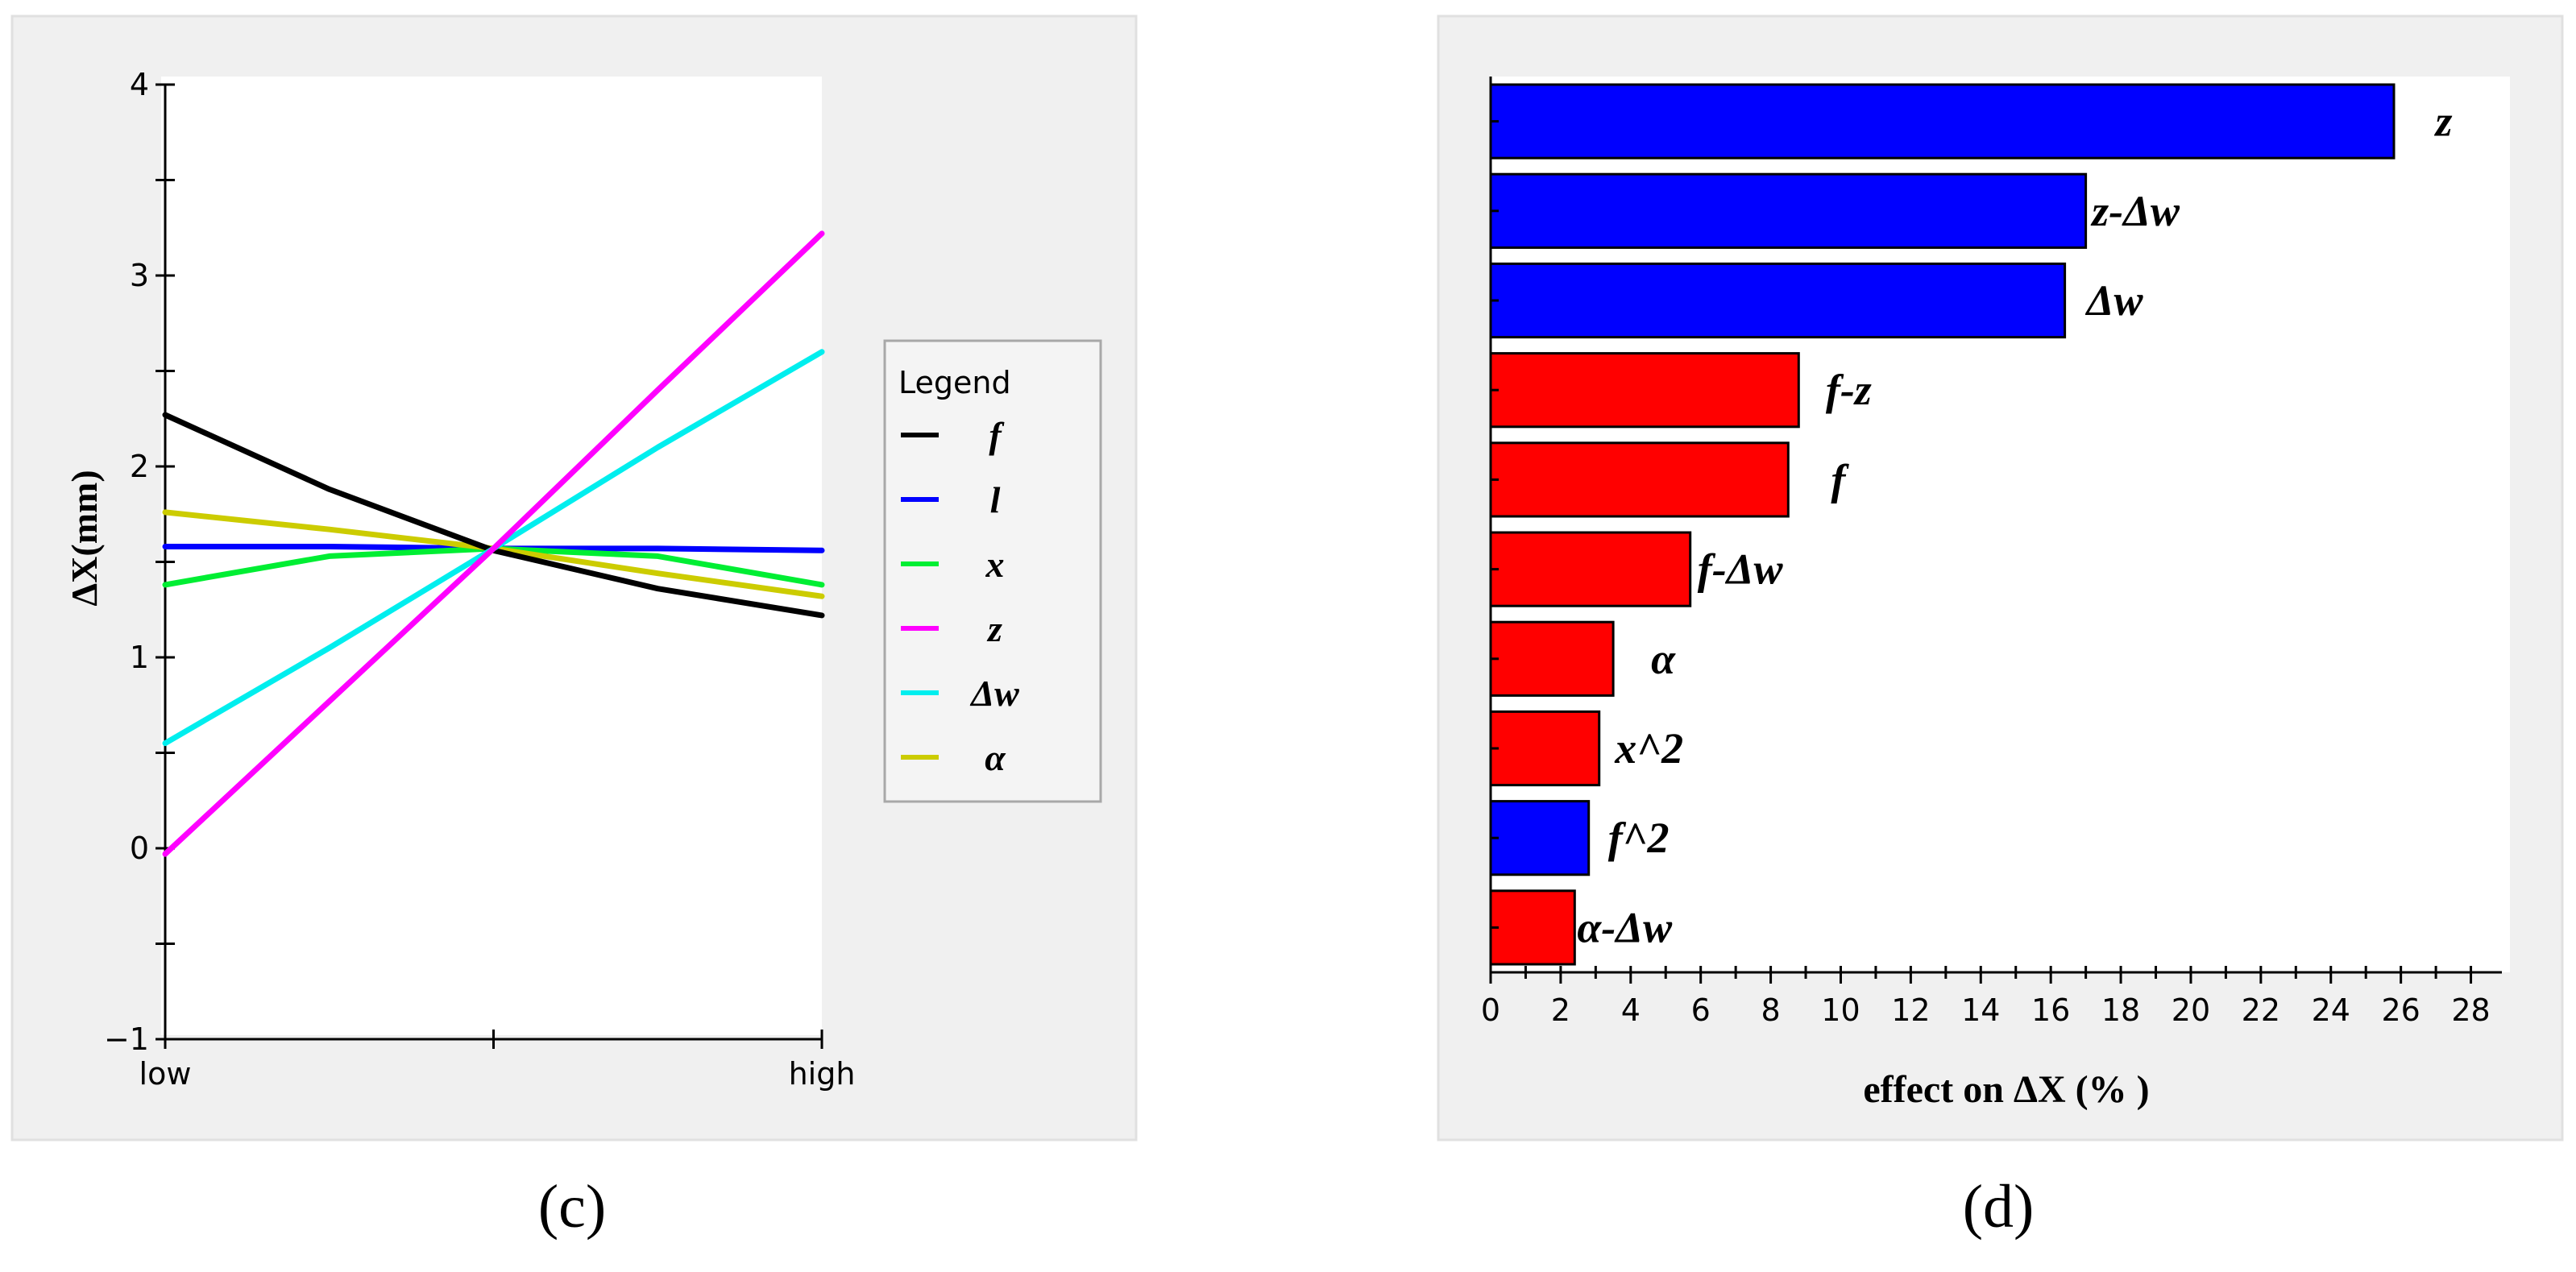 This screenshot has height=1272, width=2576. What do you see at coordinates (2470, 1010) in the screenshot?
I see `x-tick-label: 28` at bounding box center [2470, 1010].